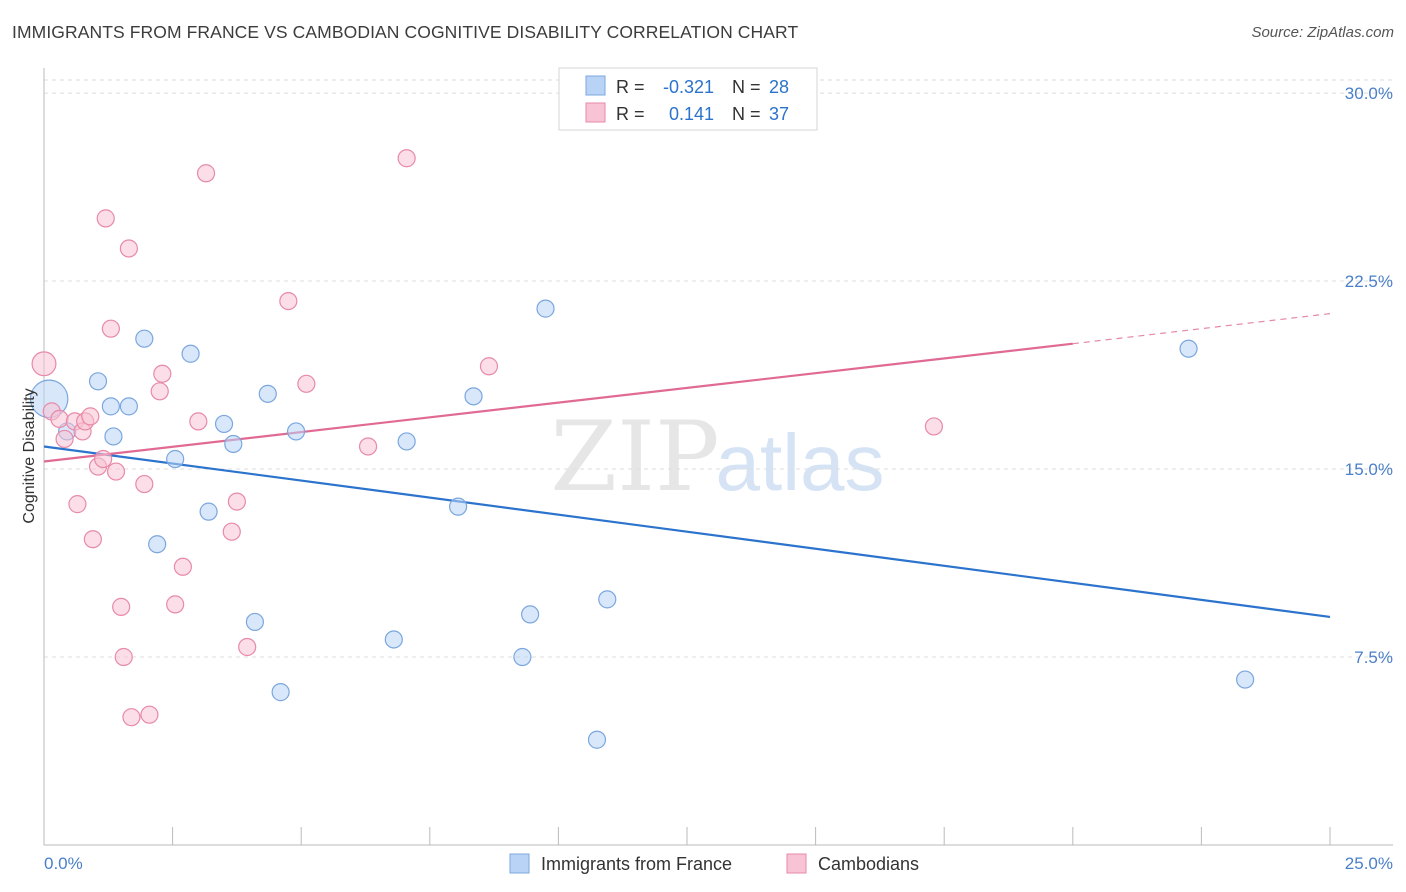  I want to click on trend-line-cambodians, so click(558, 402).